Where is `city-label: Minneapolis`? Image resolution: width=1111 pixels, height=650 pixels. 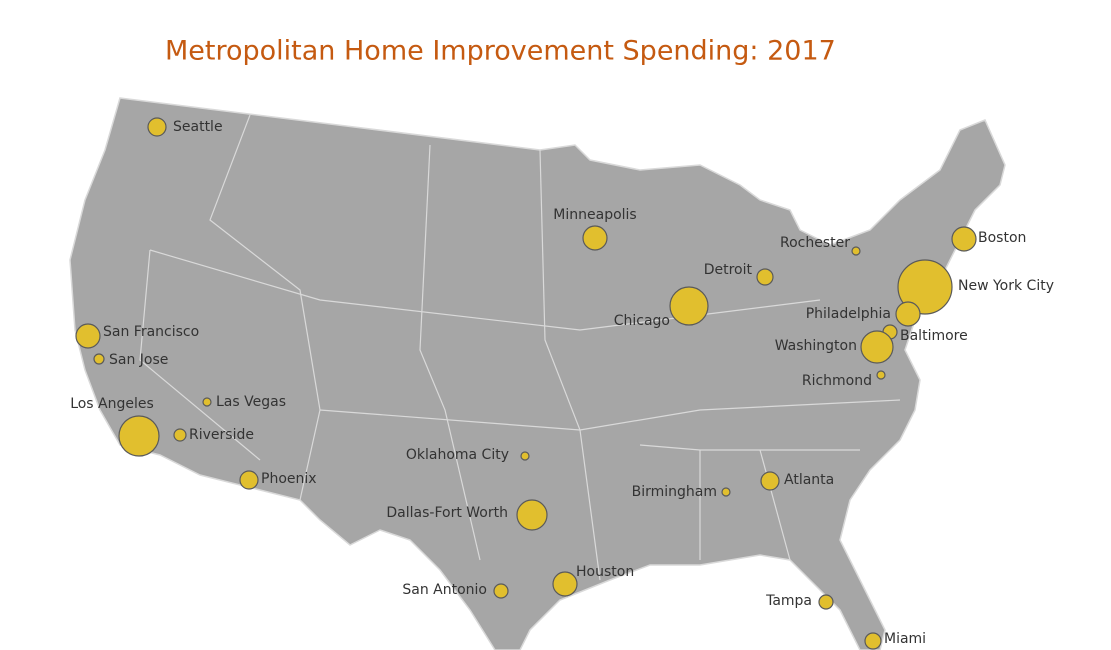 city-label: Minneapolis is located at coordinates (594, 215).